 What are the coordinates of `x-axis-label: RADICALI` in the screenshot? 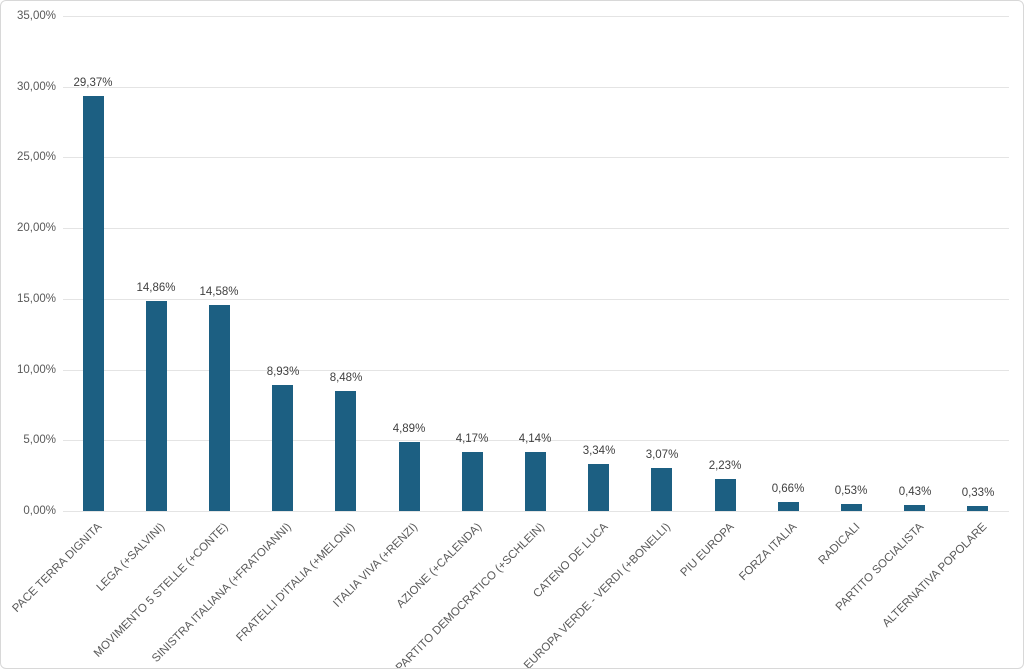 It's located at (839, 544).